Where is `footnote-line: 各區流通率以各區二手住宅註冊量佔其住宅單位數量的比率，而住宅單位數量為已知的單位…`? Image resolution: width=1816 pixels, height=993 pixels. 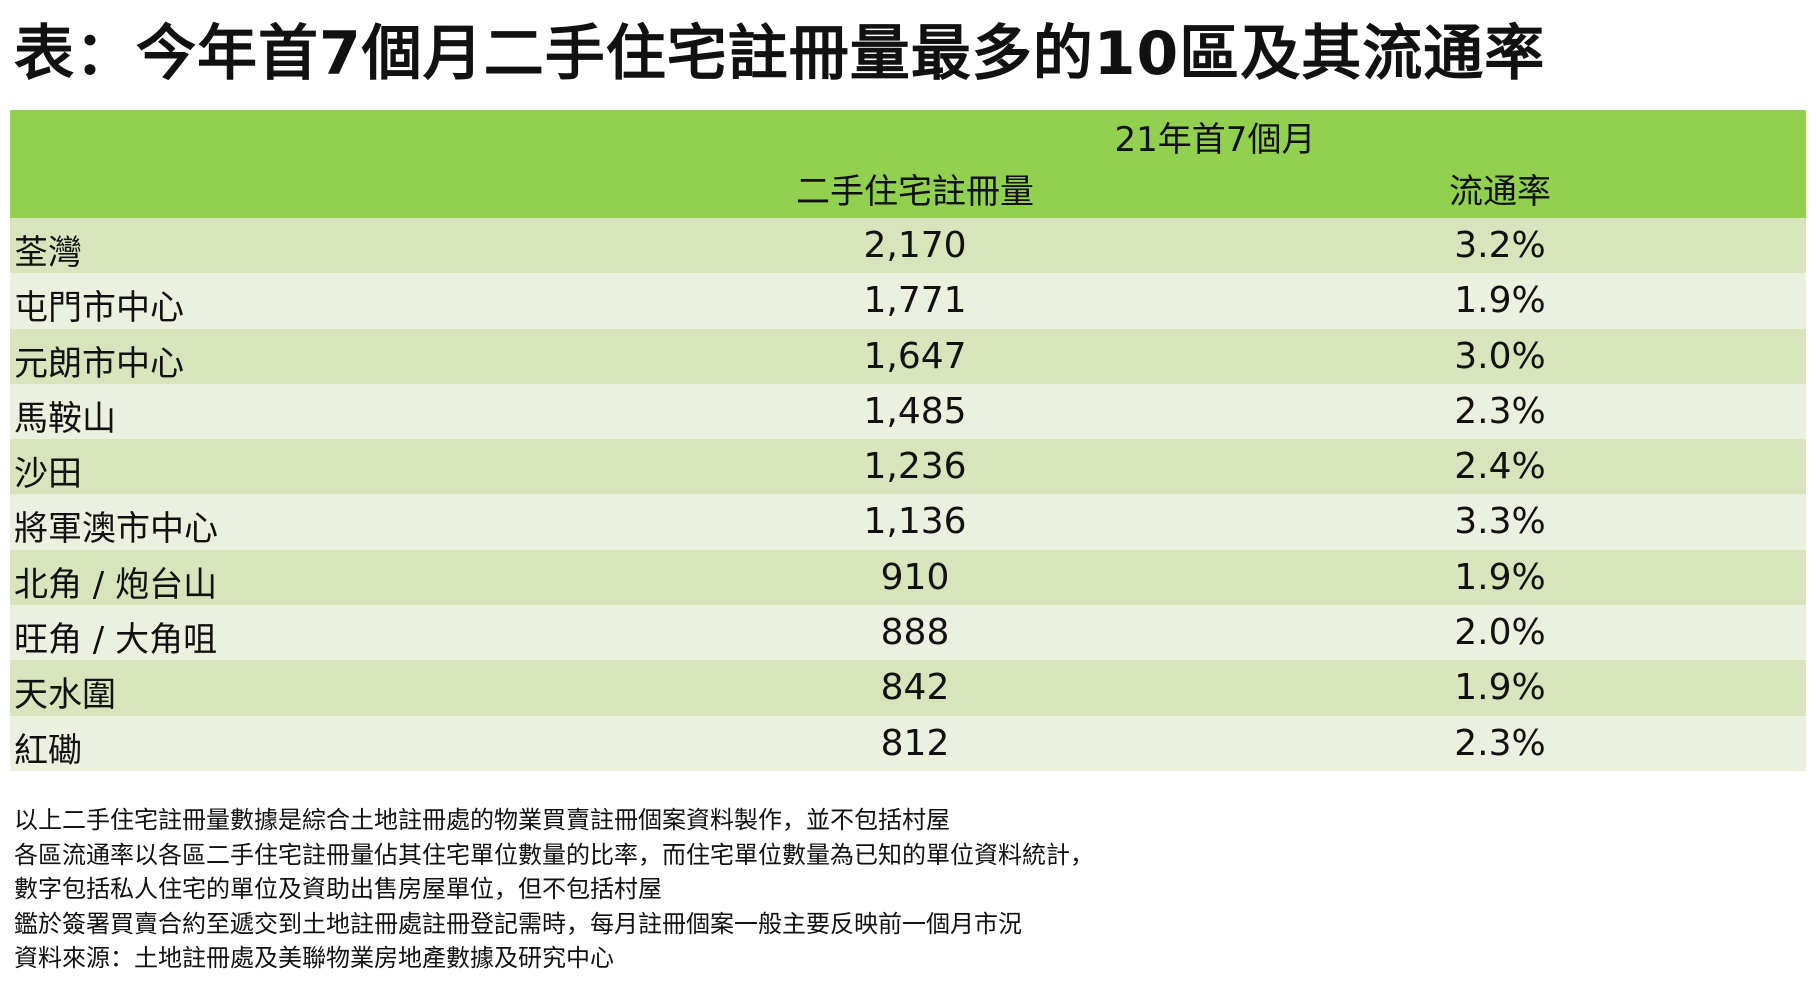
footnote-line: 各區流通率以各區二手住宅註冊量佔其住宅單位數量的比率，而住宅單位數量為已知的單位… is located at coordinates (554, 854).